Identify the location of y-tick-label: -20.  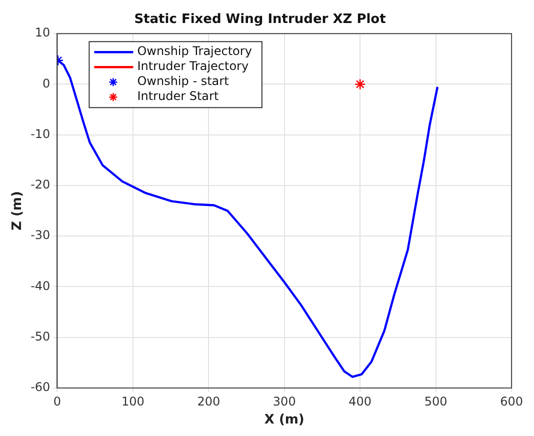
(40, 185).